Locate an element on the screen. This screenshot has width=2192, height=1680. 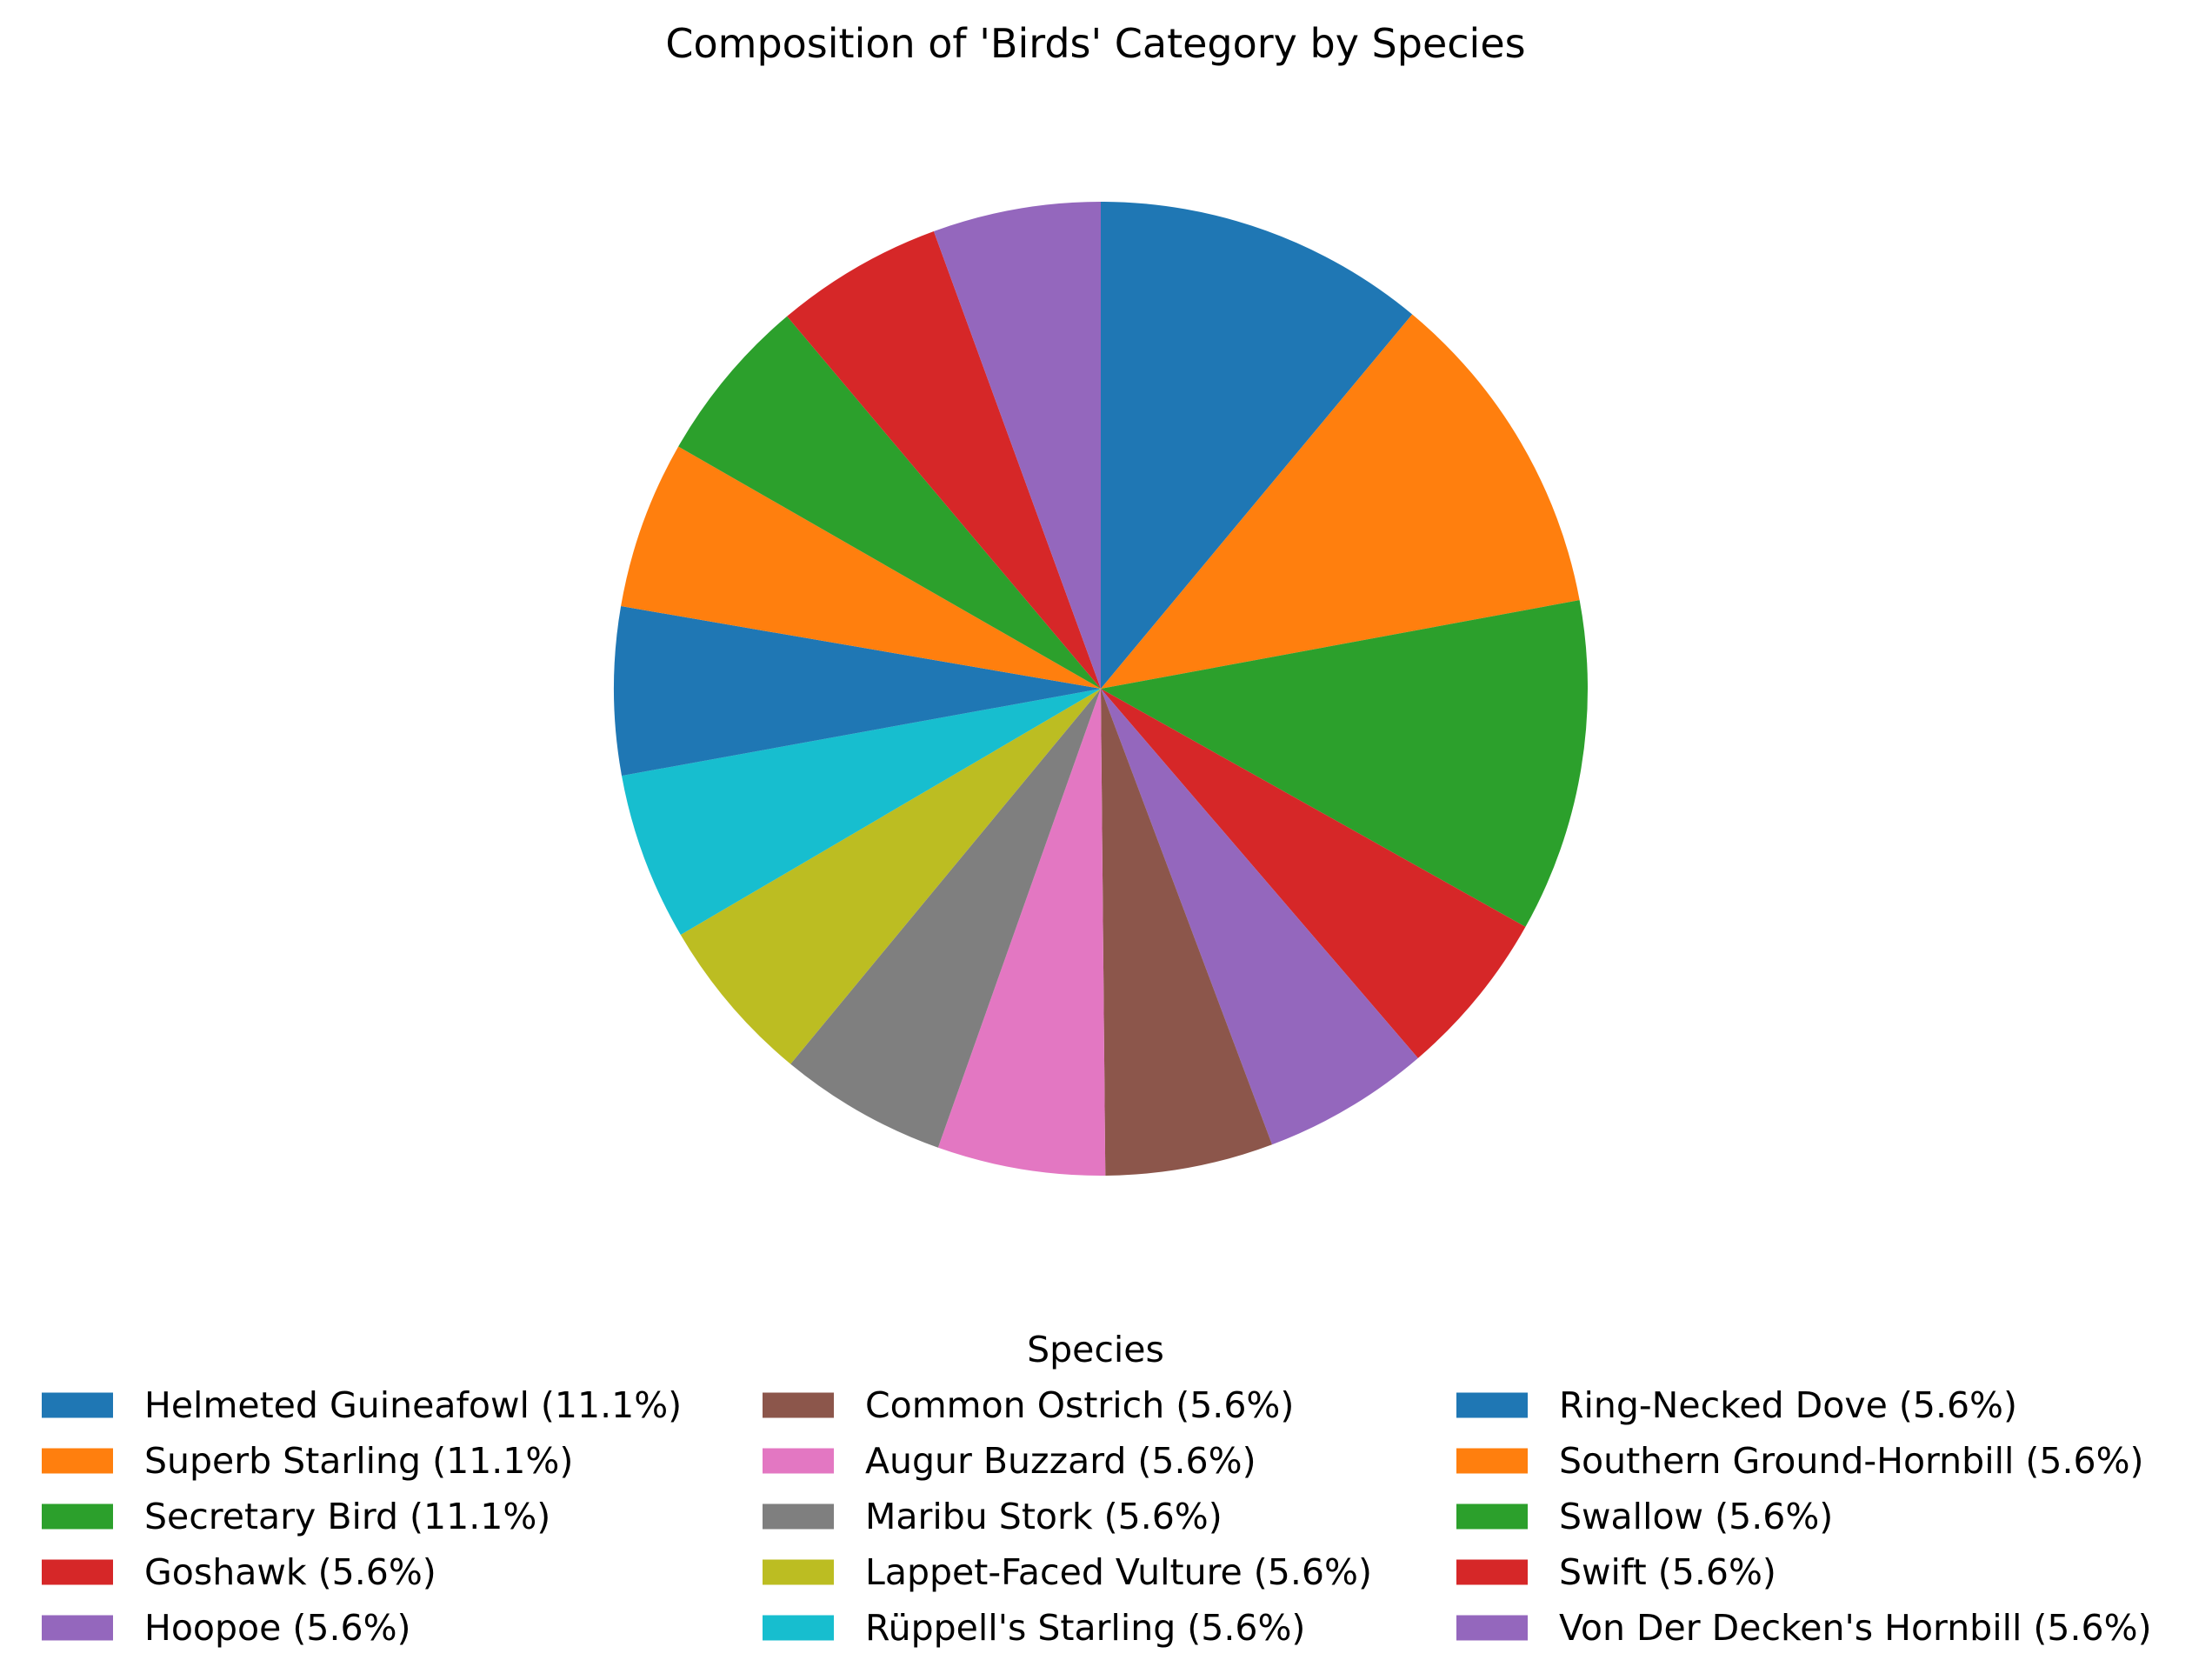
legend-label-5: Hoopoe (5.6%) is located at coordinates (277, 1628).